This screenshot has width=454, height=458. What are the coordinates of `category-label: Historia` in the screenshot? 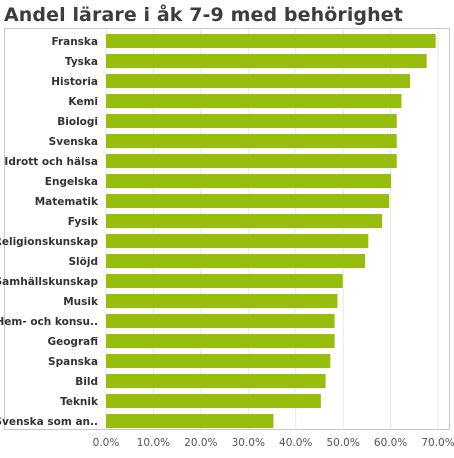 It's located at (74, 82).